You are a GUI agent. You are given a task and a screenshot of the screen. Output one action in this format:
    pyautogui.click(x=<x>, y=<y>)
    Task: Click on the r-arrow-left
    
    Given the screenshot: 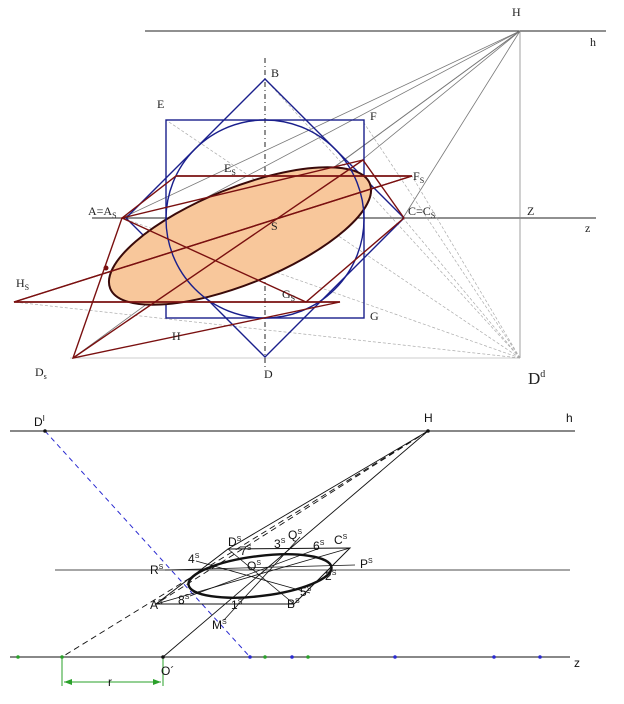 What is the action you would take?
    pyautogui.click(x=68, y=682)
    